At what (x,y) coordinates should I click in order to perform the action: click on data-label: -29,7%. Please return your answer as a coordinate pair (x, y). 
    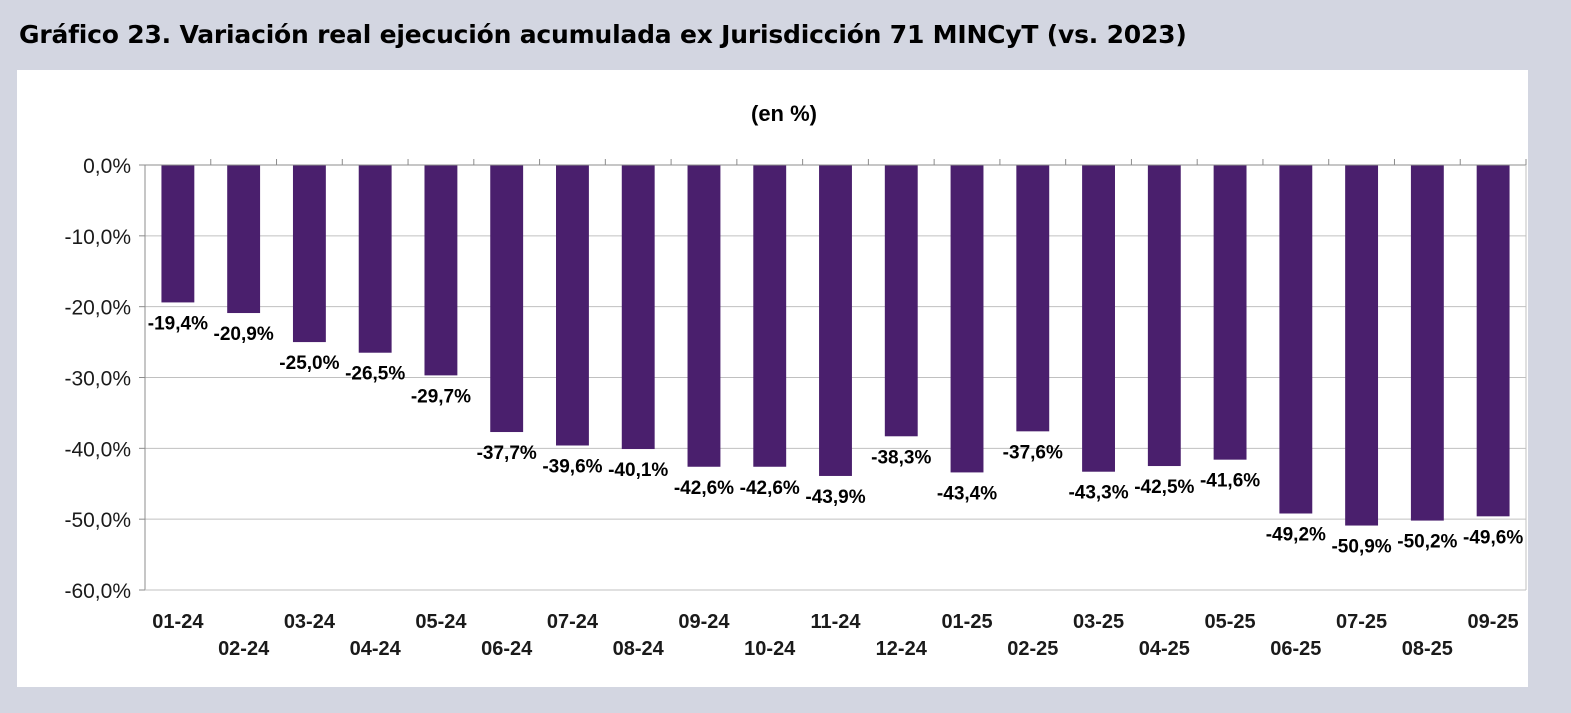
    Looking at the image, I should click on (441, 396).